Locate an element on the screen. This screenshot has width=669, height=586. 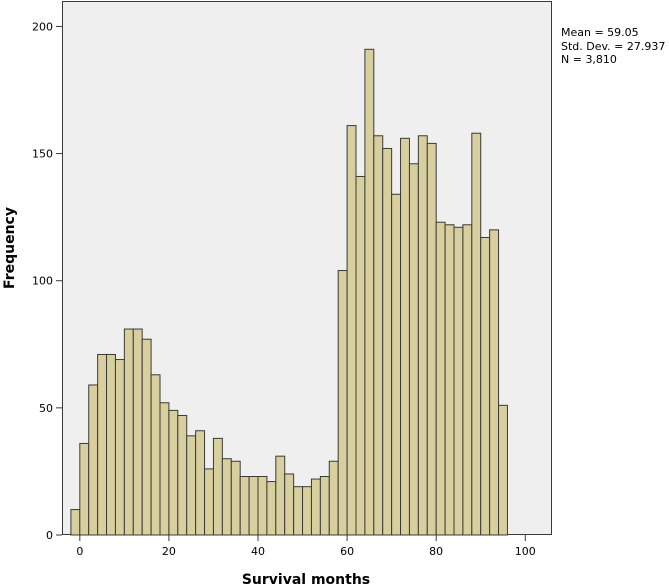
y-axis: 0 50 100 150 200 is located at coordinates (47, 281).